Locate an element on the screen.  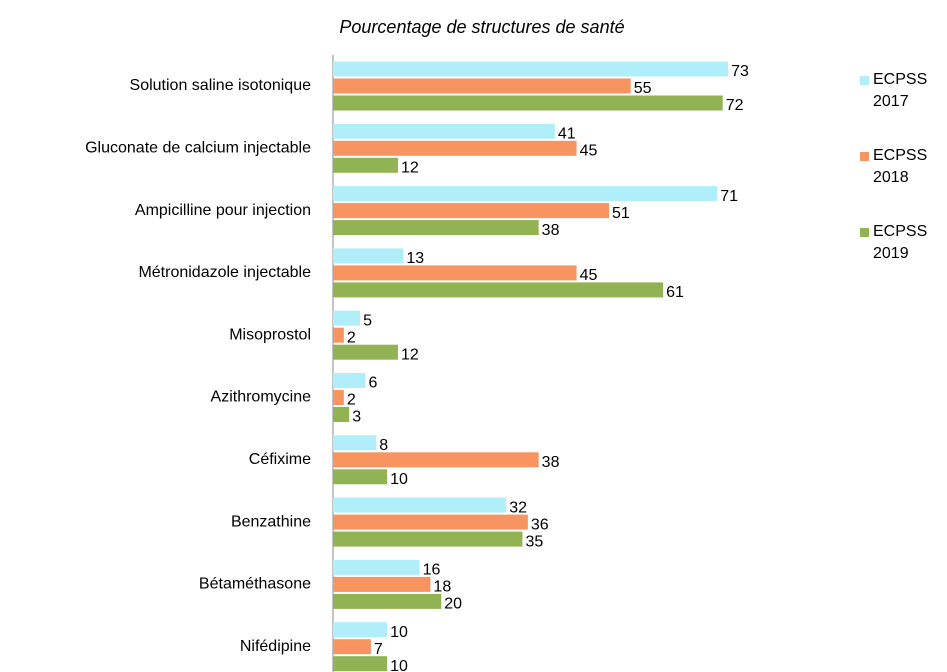
y-tick-label: Ampicilline pour injection is located at coordinates (223, 210).